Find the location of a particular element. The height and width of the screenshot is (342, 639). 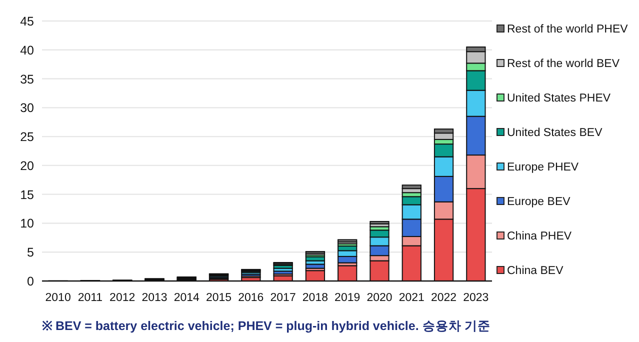

x-tick-label: 2016 is located at coordinates (251, 298).